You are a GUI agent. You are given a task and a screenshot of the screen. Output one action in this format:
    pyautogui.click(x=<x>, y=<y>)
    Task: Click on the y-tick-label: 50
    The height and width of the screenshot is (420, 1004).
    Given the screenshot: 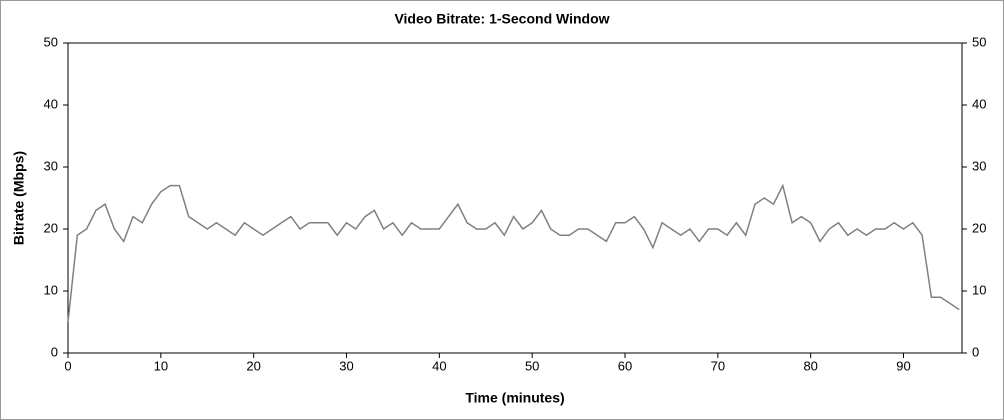 What is the action you would take?
    pyautogui.click(x=51, y=41)
    